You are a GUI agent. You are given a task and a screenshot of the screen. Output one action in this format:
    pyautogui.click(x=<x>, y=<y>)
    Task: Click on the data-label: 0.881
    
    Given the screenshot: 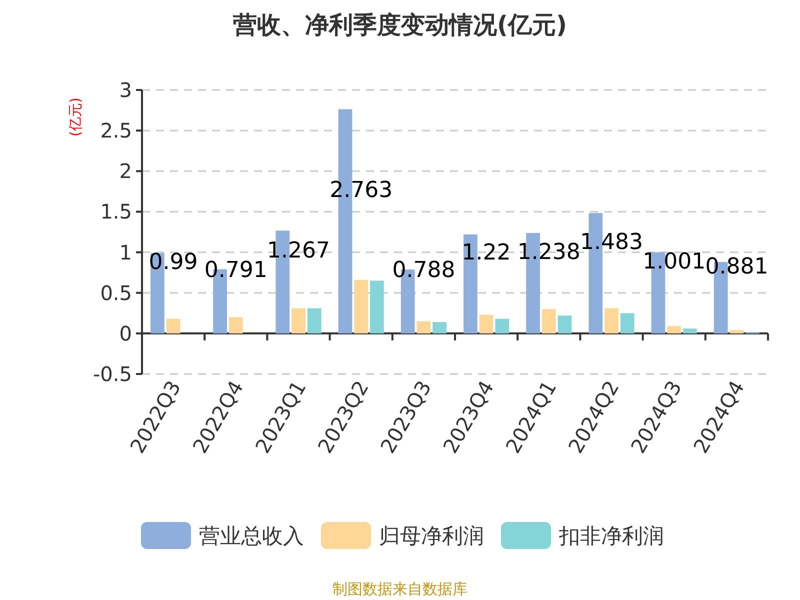 What is the action you would take?
    pyautogui.click(x=736, y=267)
    